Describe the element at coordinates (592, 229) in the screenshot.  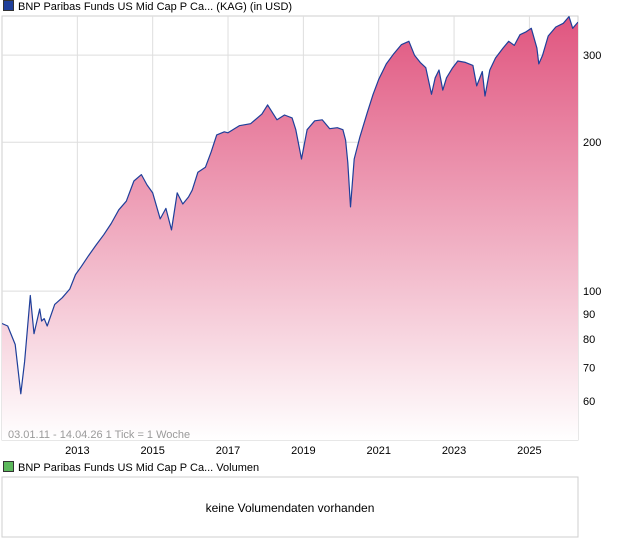
I see `y-axis-labels: 60 70 80 90 100 200 300` at that location.